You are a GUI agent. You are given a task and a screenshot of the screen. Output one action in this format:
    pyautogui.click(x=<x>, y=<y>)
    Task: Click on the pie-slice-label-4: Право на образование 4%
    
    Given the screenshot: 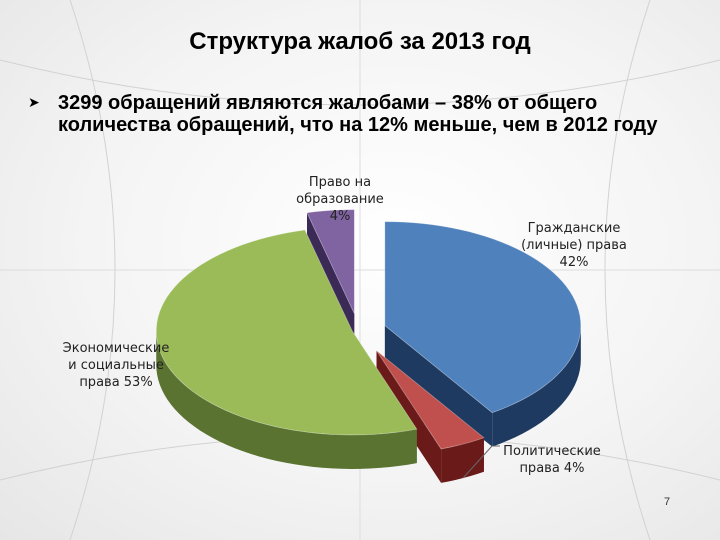 What is the action you would take?
    pyautogui.click(x=340, y=199)
    